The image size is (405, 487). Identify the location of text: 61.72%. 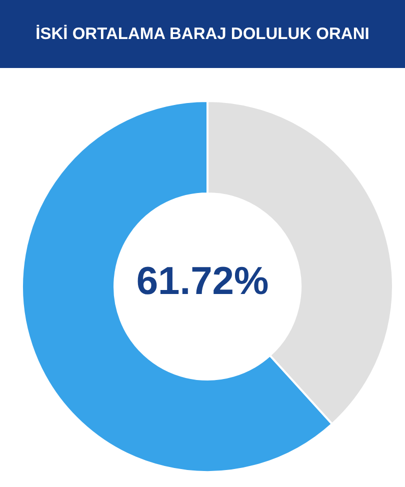
(202, 282).